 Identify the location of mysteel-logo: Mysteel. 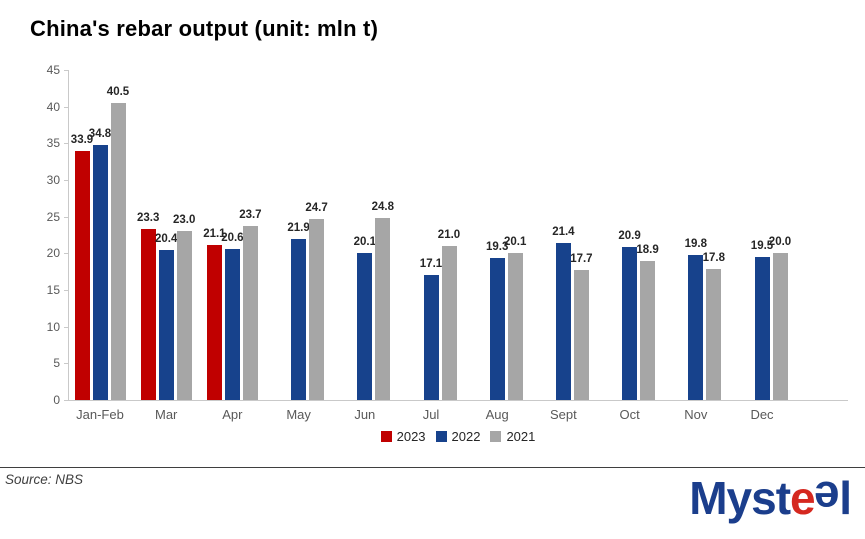
(770, 498).